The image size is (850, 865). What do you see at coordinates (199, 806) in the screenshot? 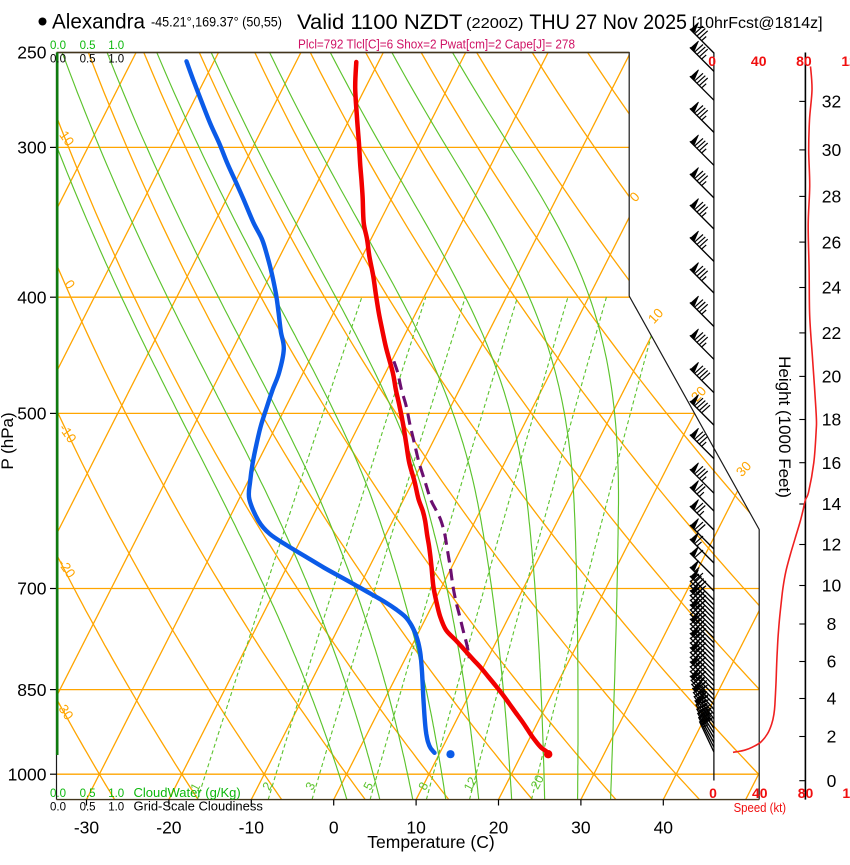
I see `svg-text: Grid-Scale Cloudiness` at bounding box center [199, 806].